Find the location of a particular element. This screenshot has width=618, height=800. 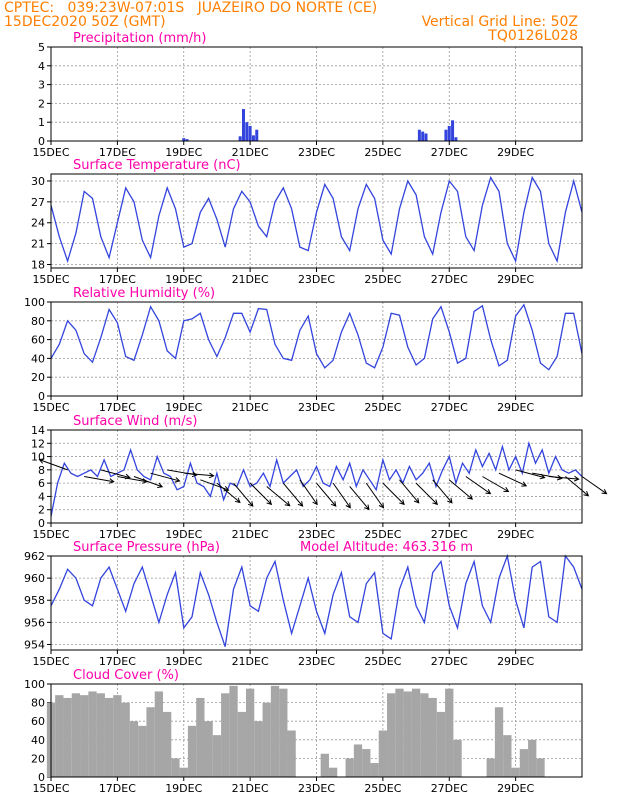

pressure-xtick-label: 25DEC is located at coordinates (382, 661).